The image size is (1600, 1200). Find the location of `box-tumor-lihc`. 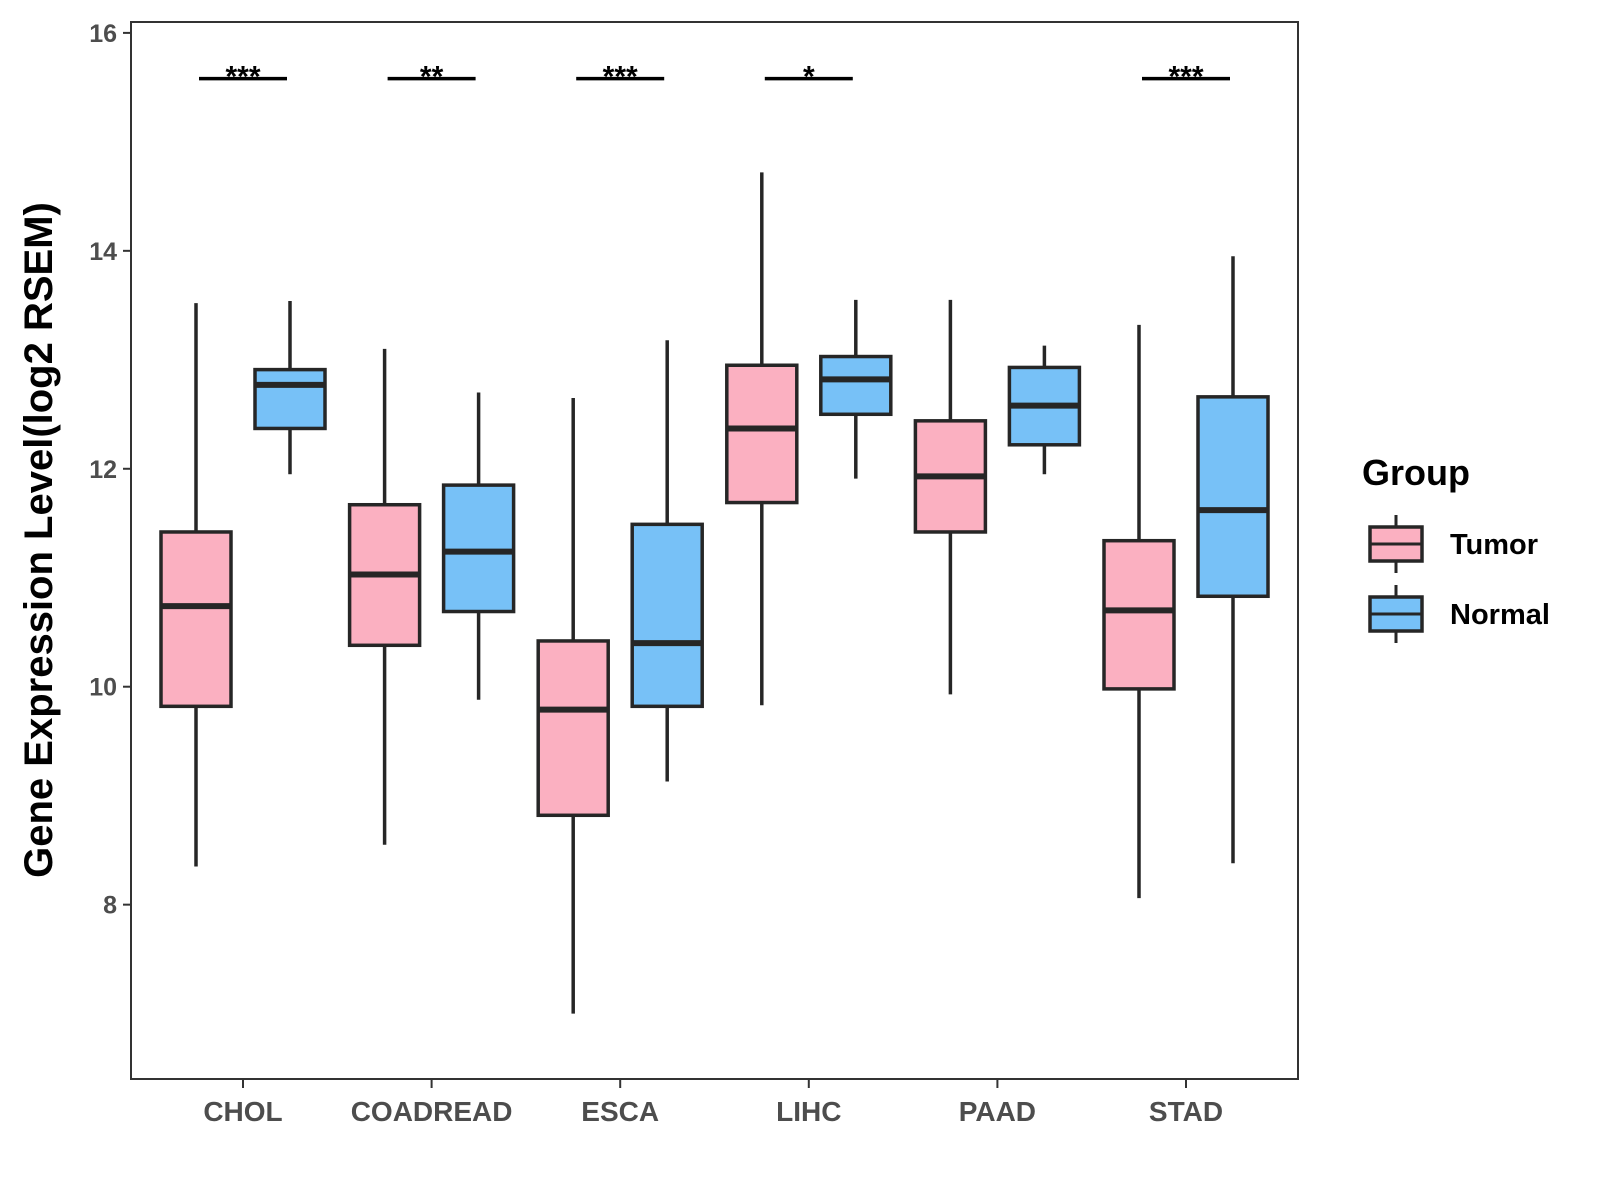

box-tumor-lihc is located at coordinates (762, 439).